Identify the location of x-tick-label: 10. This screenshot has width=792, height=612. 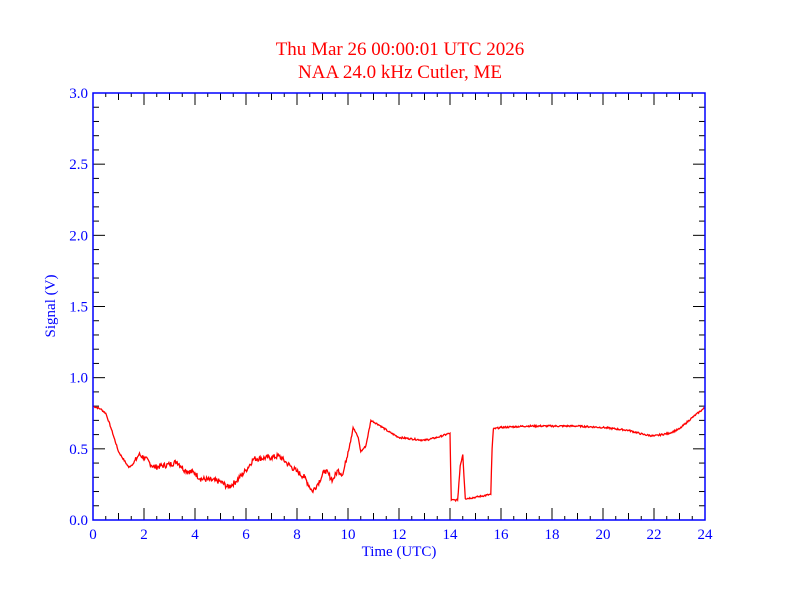
(348, 535).